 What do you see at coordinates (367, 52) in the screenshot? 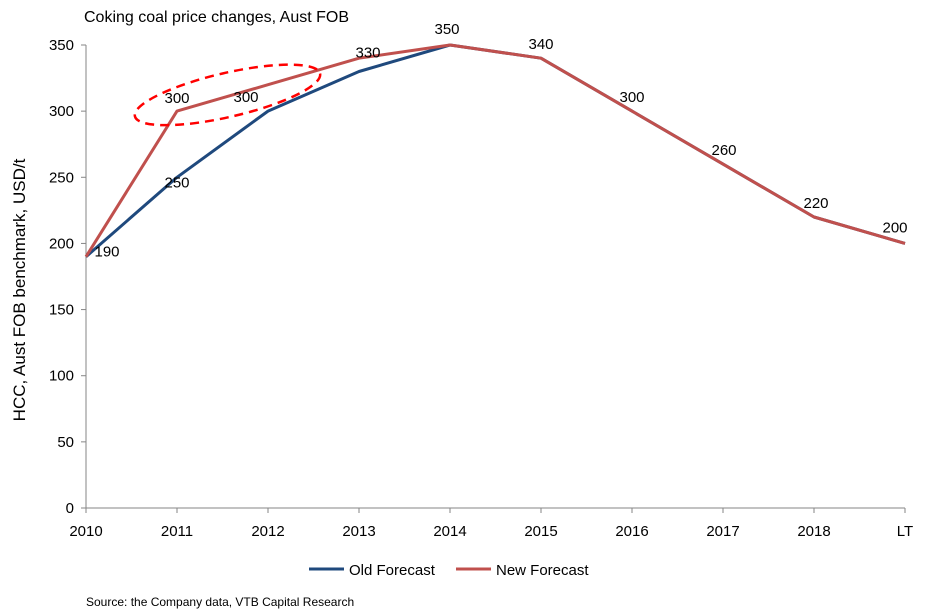
I see `data-label: 330` at bounding box center [367, 52].